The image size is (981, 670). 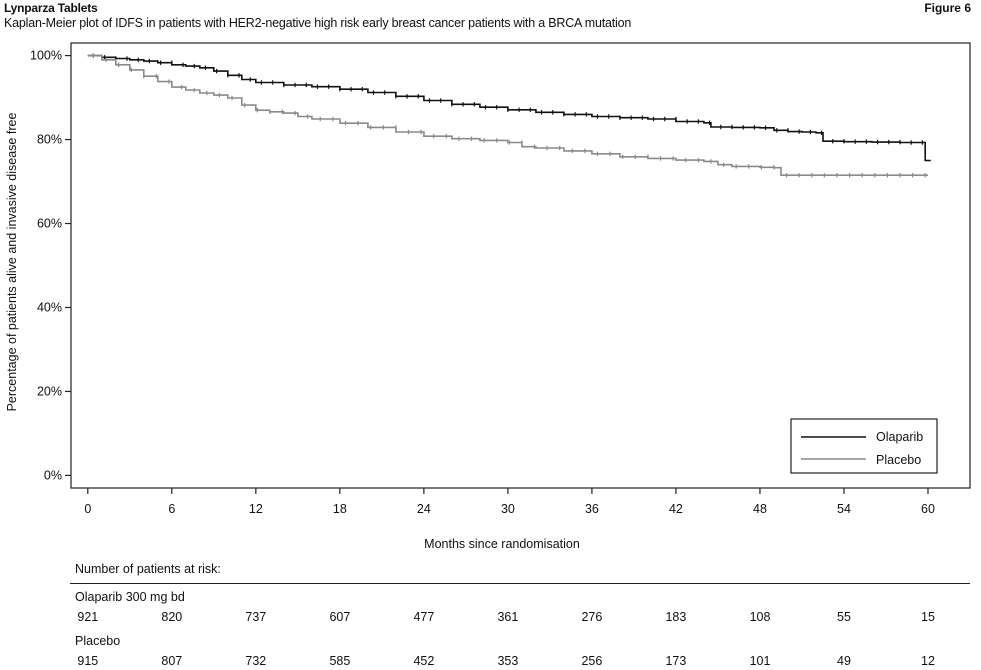 What do you see at coordinates (509, 108) in the screenshot?
I see `series-line-olaparib` at bounding box center [509, 108].